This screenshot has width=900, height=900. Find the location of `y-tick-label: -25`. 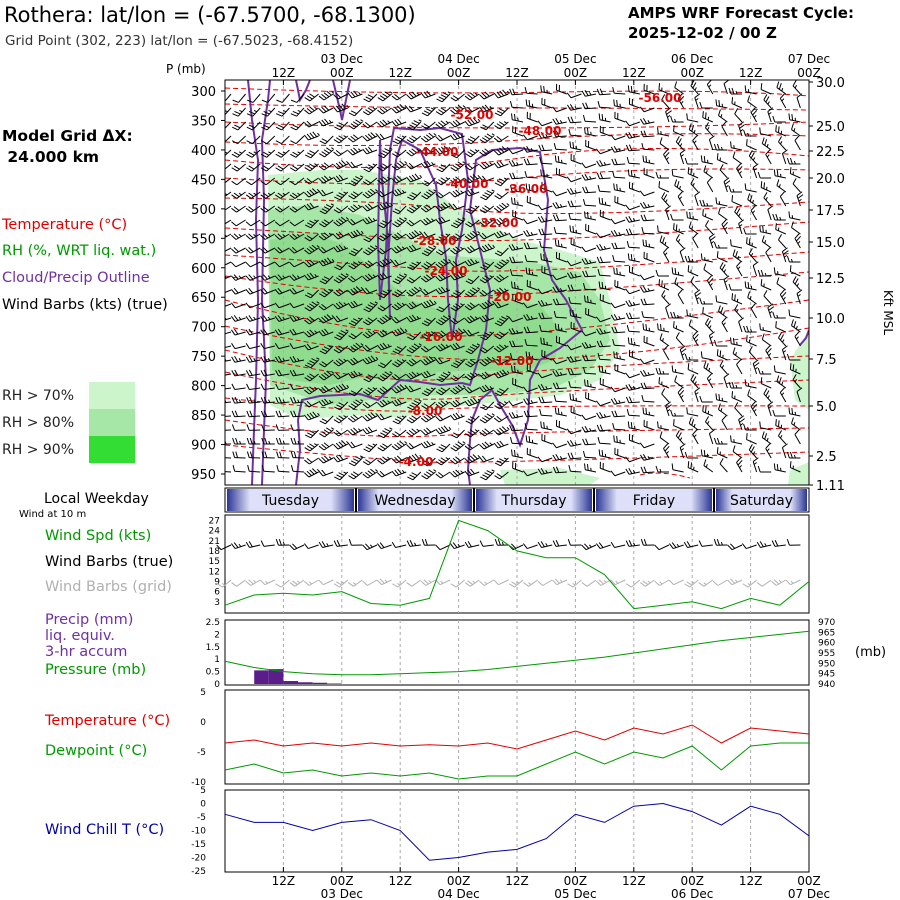

y-tick-label: -25 is located at coordinates (198, 872).